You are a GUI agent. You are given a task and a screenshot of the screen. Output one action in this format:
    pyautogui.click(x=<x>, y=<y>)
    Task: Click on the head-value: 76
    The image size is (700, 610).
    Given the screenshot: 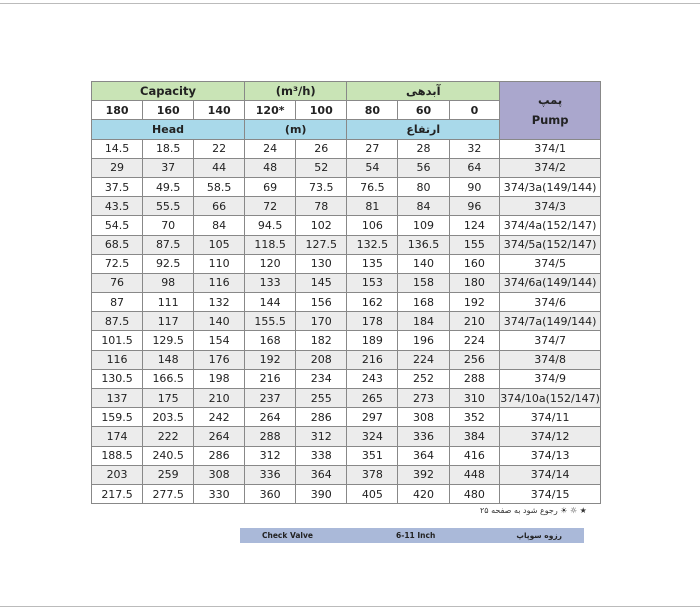 What is the action you would take?
    pyautogui.click(x=117, y=283)
    